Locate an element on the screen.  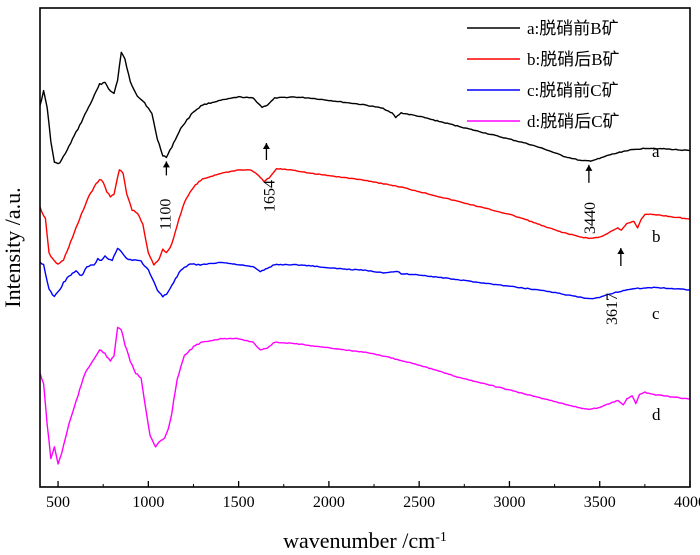
x-axis: 500 1000 1500 2000 2500 3000 3500 4000 is located at coordinates (373, 496).